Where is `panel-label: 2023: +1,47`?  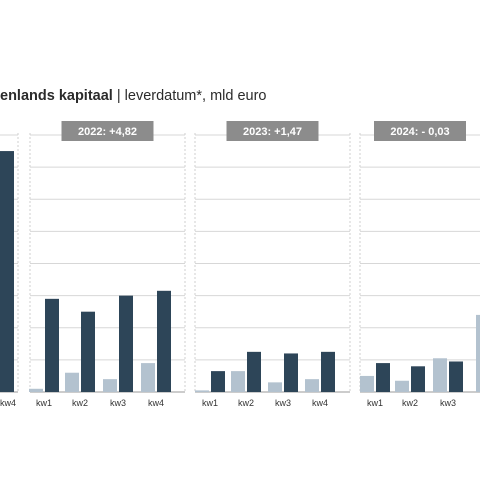
panel-label: 2023: +1,47 is located at coordinates (272, 132).